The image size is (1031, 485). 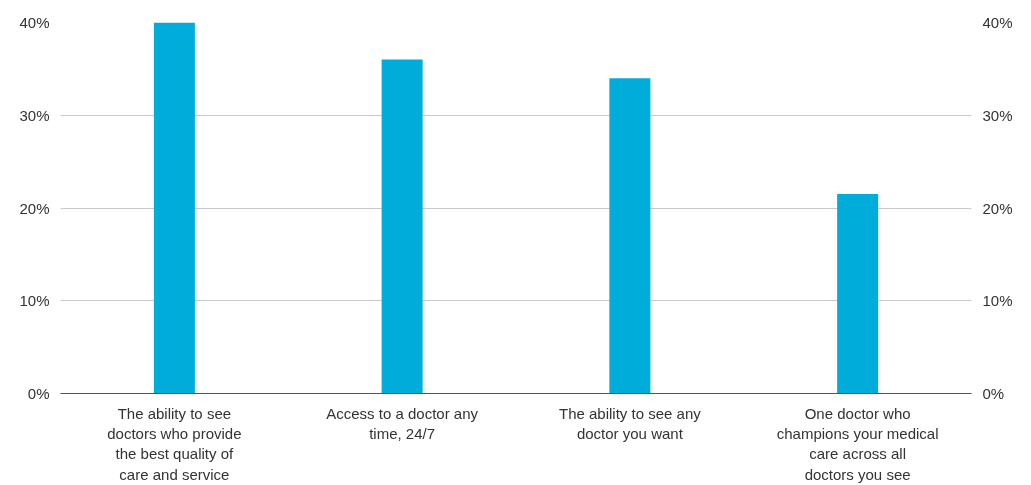 What do you see at coordinates (34, 208) in the screenshot?
I see `y-tick-label: 20%` at bounding box center [34, 208].